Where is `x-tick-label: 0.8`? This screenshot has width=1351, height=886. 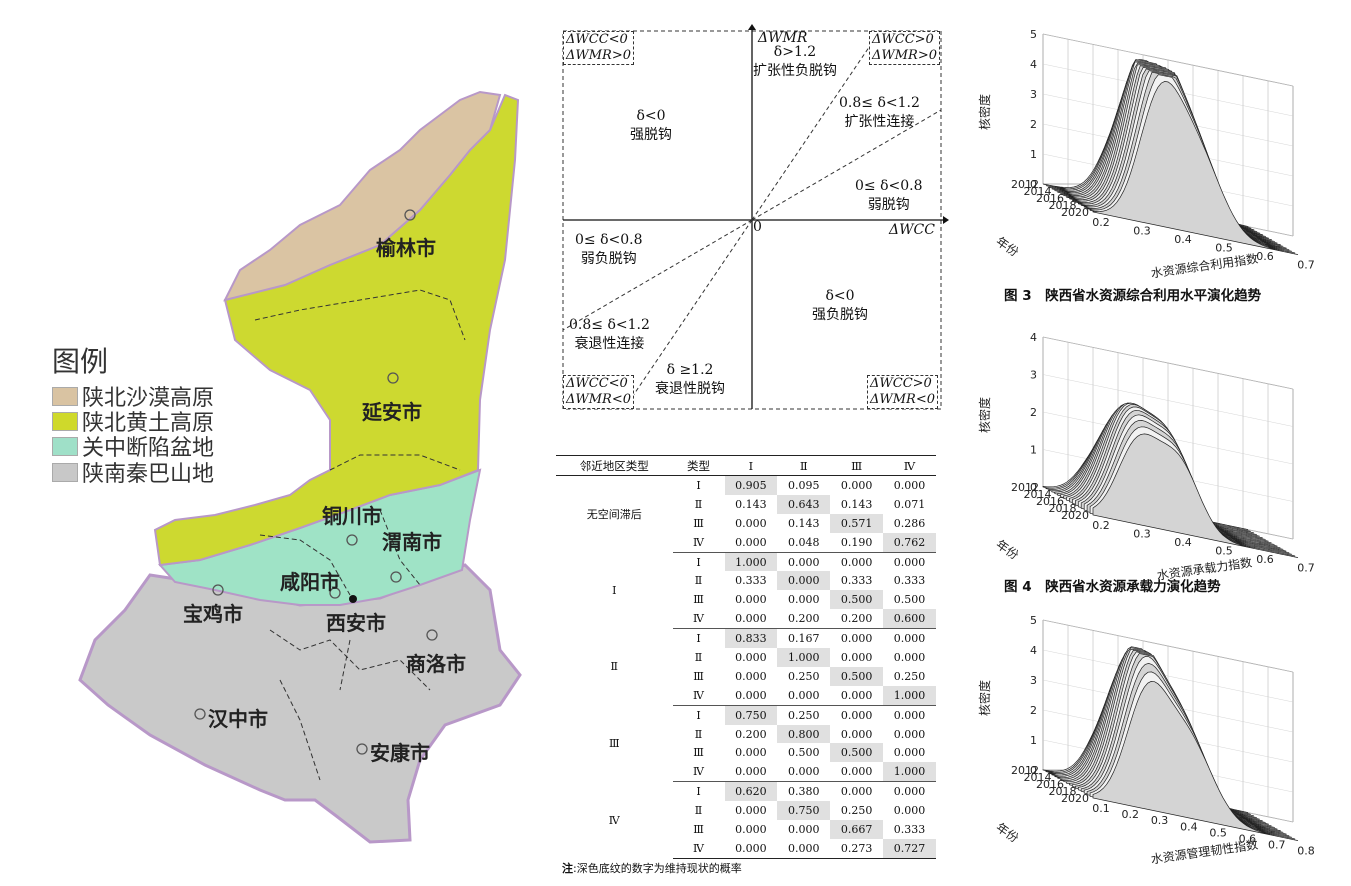 x-tick-label: 0.8 is located at coordinates (1306, 851).